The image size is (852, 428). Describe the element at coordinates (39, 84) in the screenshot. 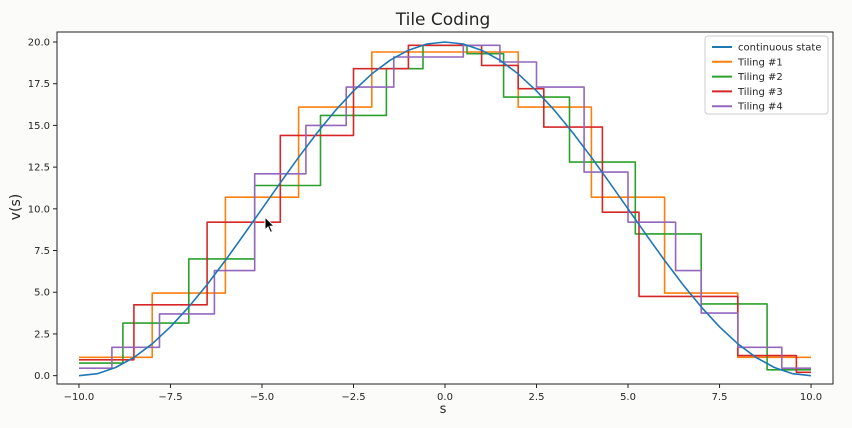

I see `y-tick-label: 17.5` at that location.